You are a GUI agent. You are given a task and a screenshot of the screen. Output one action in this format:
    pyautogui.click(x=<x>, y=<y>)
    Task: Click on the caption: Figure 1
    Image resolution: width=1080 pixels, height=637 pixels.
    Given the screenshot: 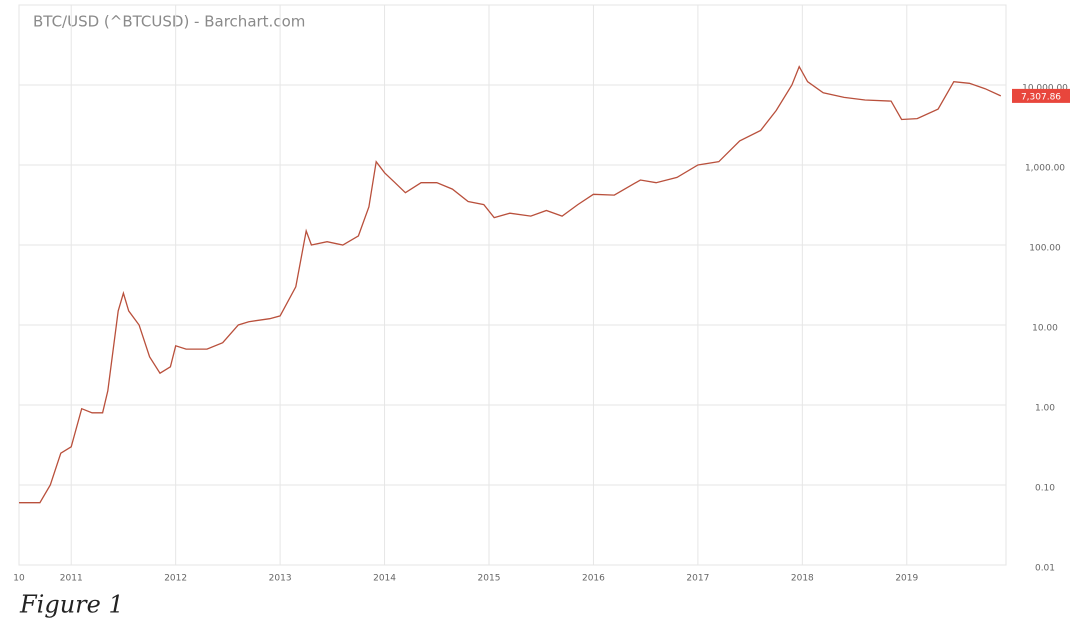 What is the action you would take?
    pyautogui.click(x=71, y=605)
    